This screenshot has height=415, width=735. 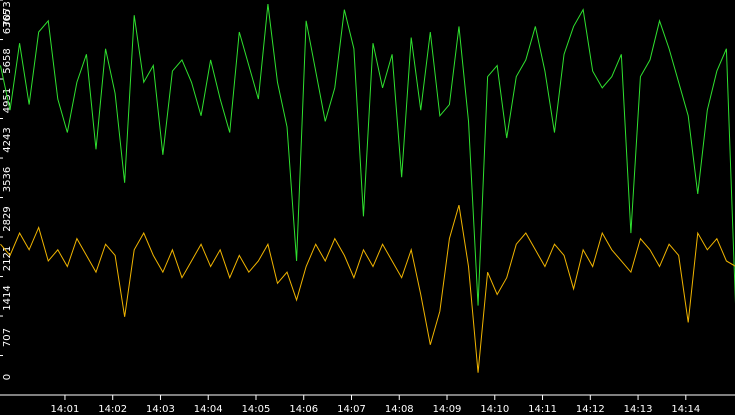 What do you see at coordinates (351, 409) in the screenshot?
I see `x-tick-label: 14:07` at bounding box center [351, 409].